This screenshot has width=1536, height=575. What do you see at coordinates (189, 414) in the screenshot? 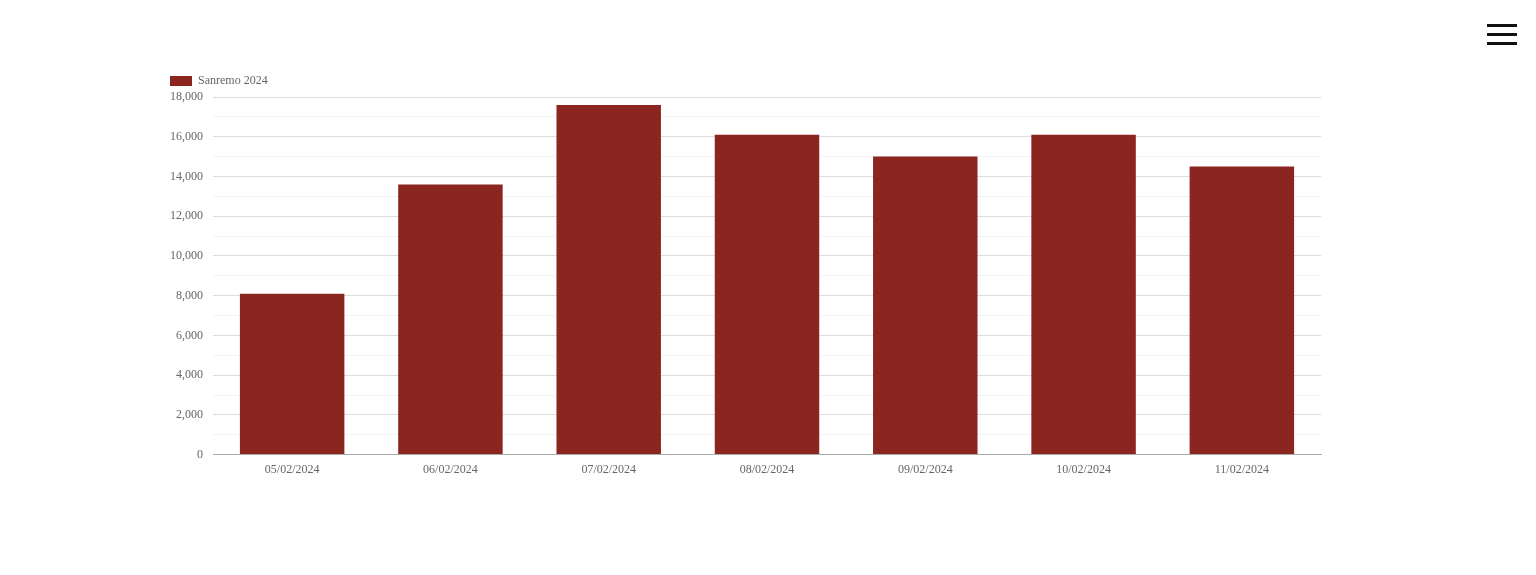
I see `text: 2,000` at bounding box center [189, 414].